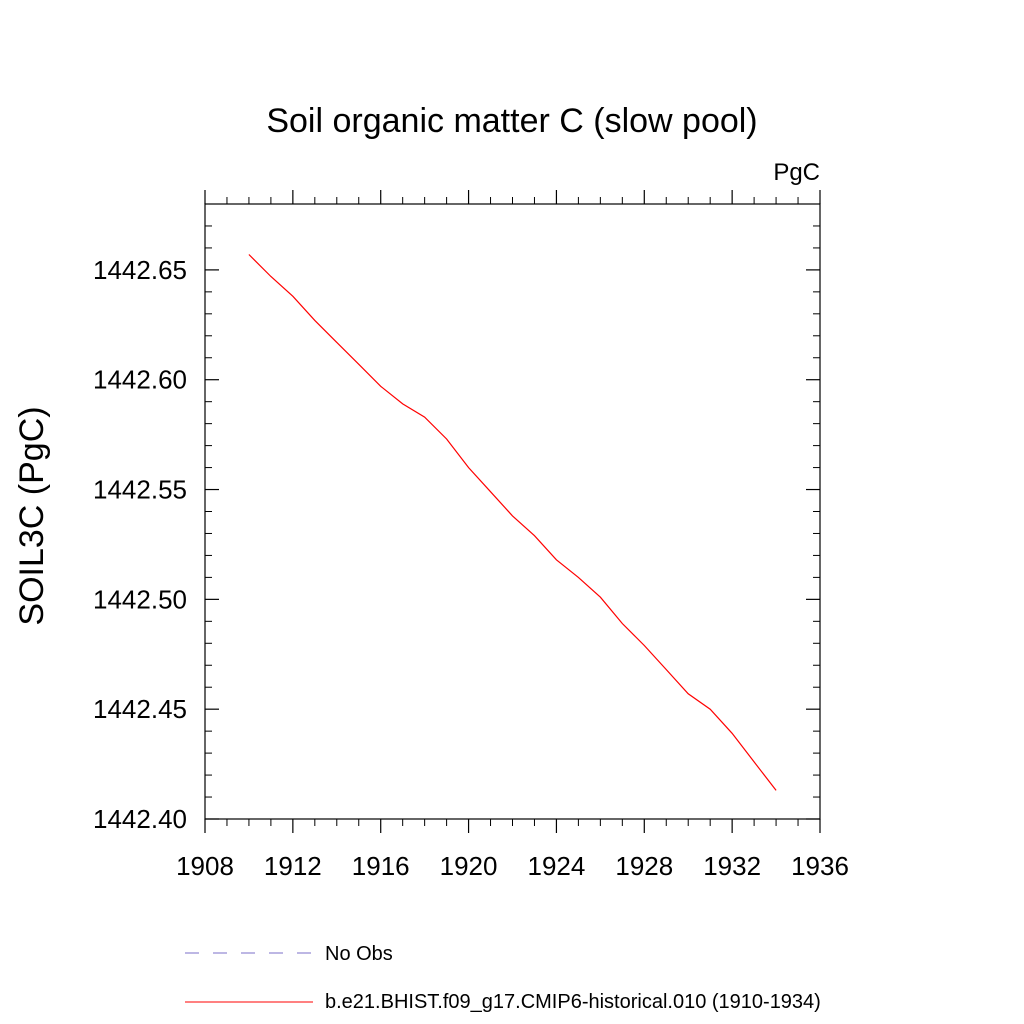 The height and width of the screenshot is (1024, 1024). What do you see at coordinates (140, 599) in the screenshot?
I see `y-tick-label: 1442.50` at bounding box center [140, 599].